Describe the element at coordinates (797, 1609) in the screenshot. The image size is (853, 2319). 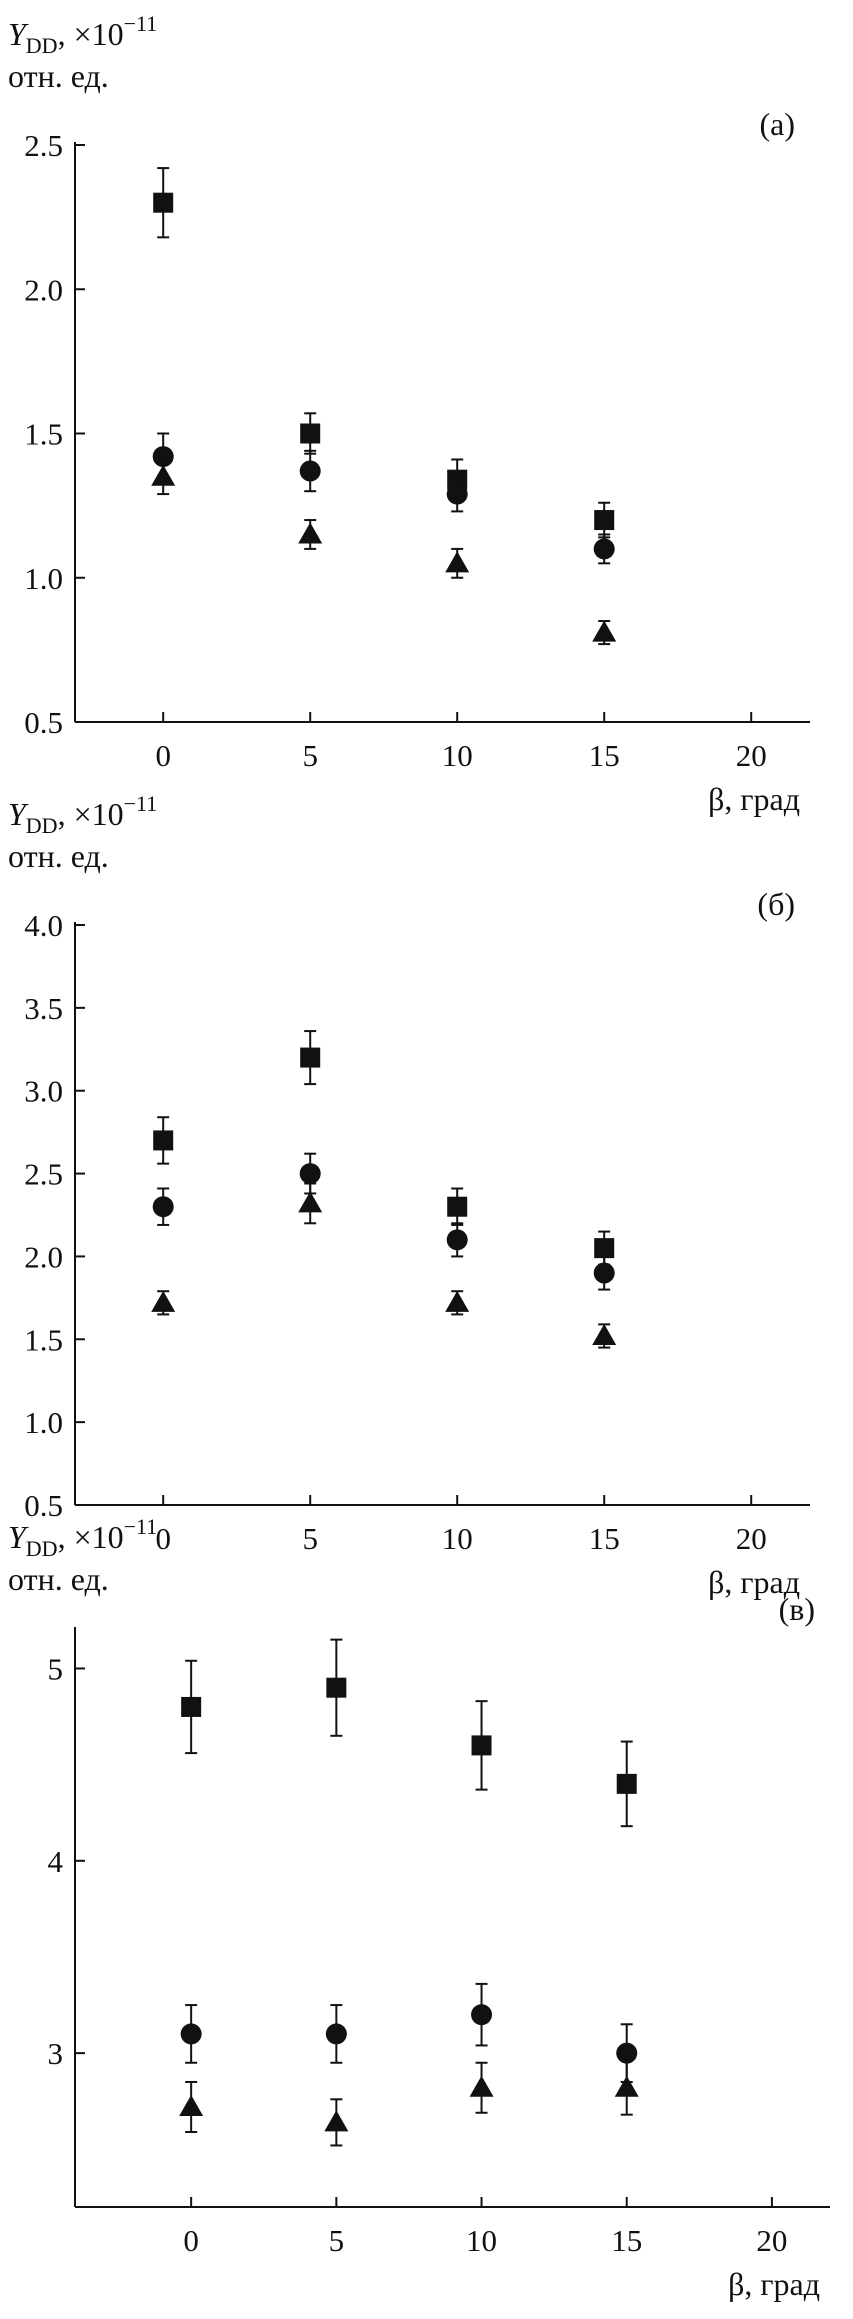
I see `panel-label: (в)` at that location.